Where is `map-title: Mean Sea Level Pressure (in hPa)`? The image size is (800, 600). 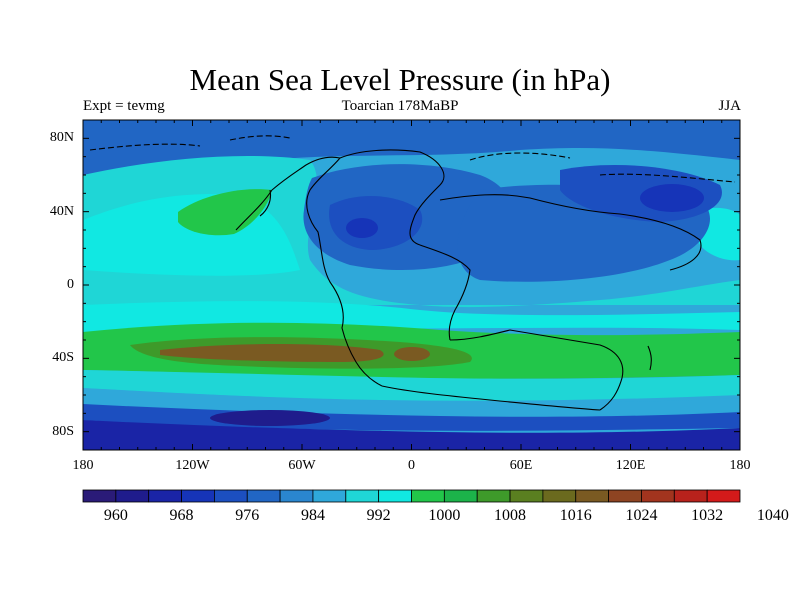 map-title: Mean Sea Level Pressure (in hPa) is located at coordinates (400, 79).